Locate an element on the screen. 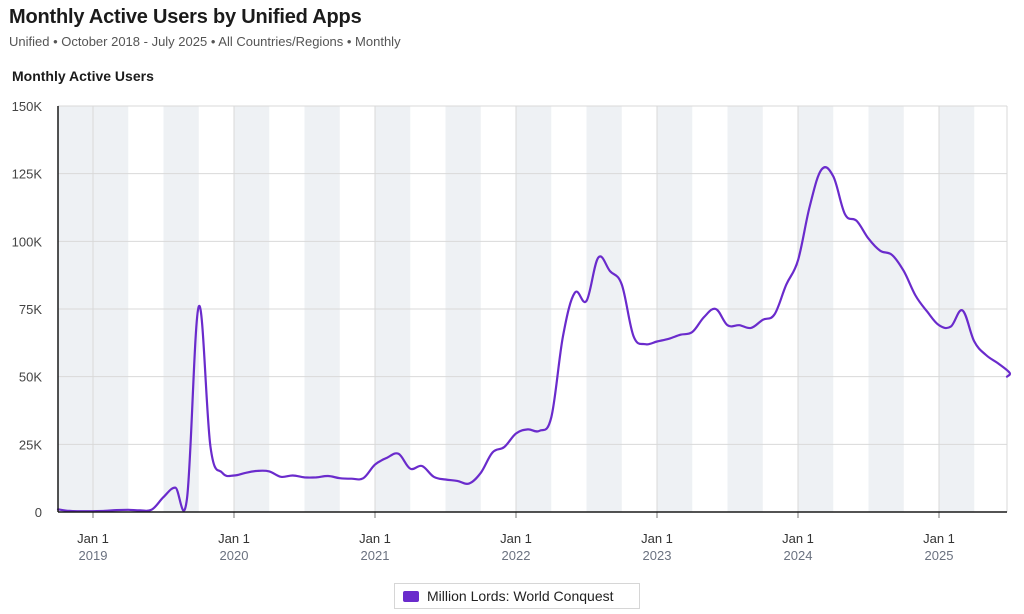  y-tick-label: 25K is located at coordinates (30, 444).